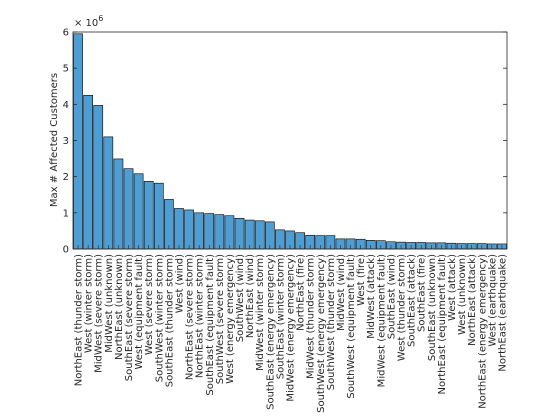 The width and height of the screenshot is (560, 420). What do you see at coordinates (250, 296) in the screenshot?
I see `x-tick-label: NorthEast (wind)` at bounding box center [250, 296].